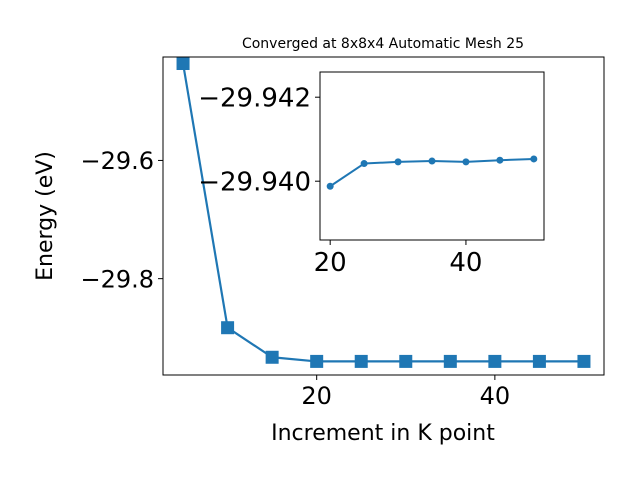 This screenshot has width=640, height=480. Describe the element at coordinates (383, 44) in the screenshot. I see `chart-title: Converged at 8x8x4 Automatic Mesh 25` at that location.